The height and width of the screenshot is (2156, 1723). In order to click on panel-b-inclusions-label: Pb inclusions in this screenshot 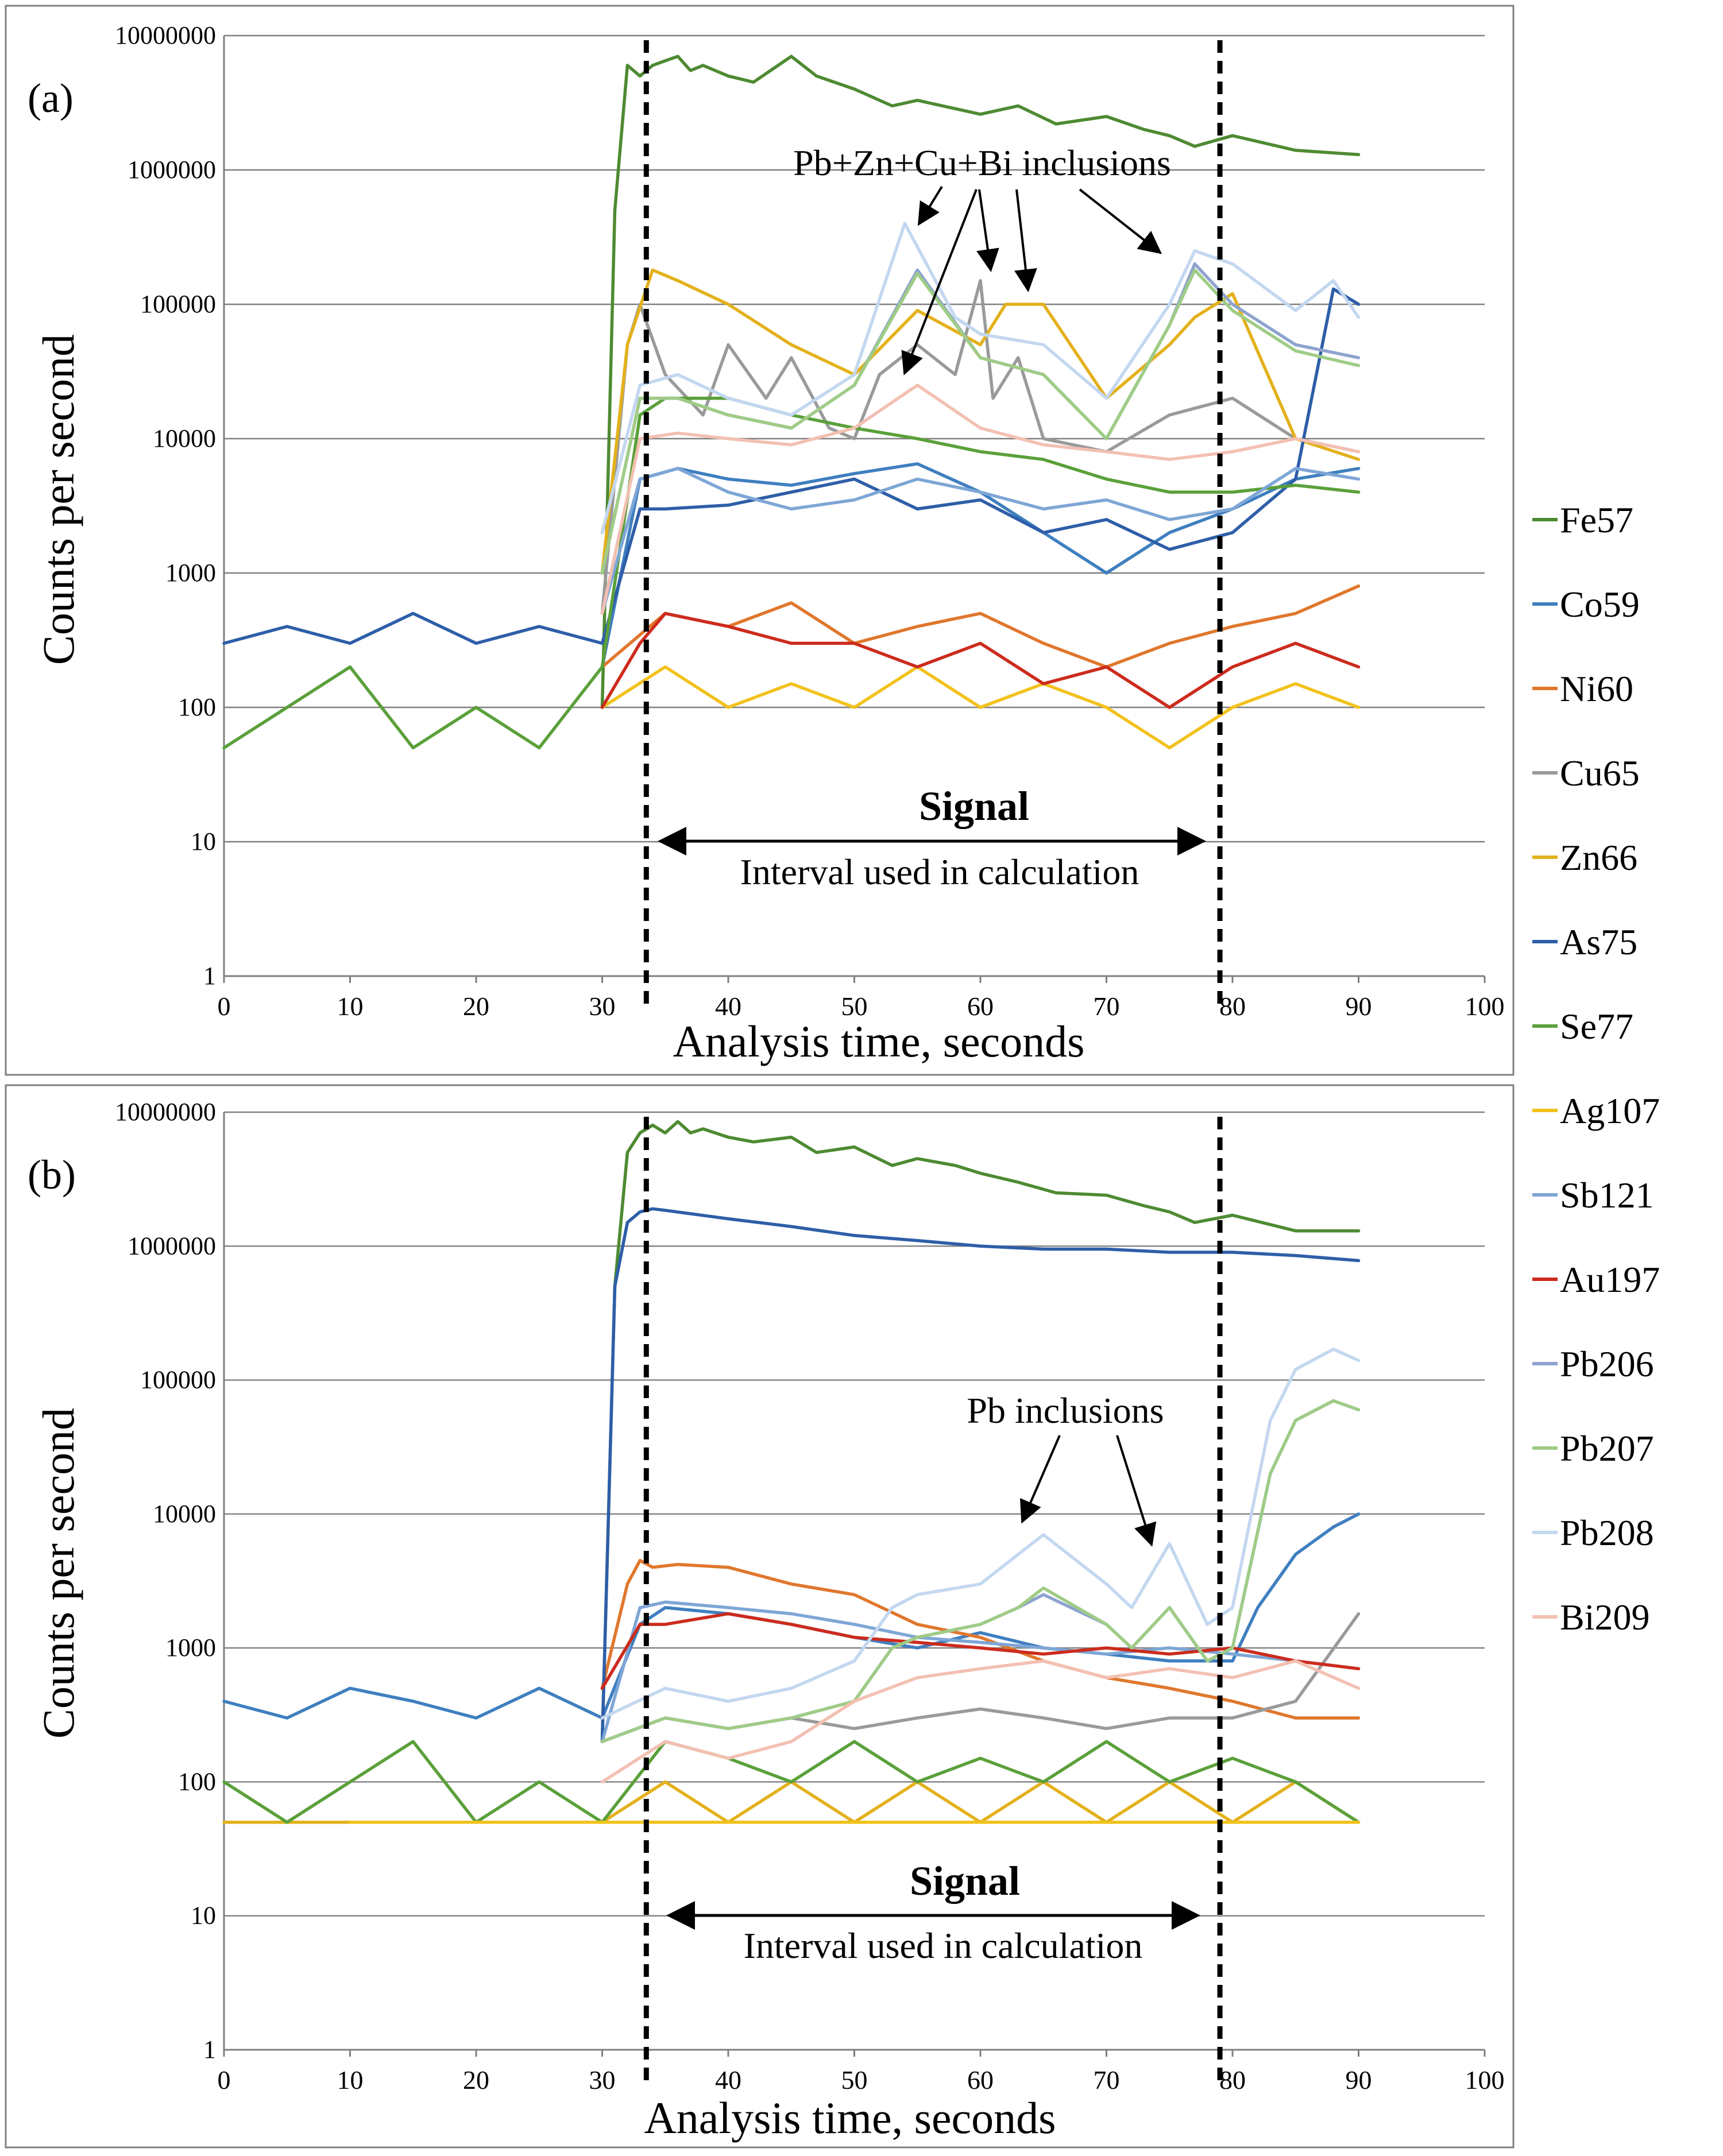, I will do `click(1065, 1410)`.